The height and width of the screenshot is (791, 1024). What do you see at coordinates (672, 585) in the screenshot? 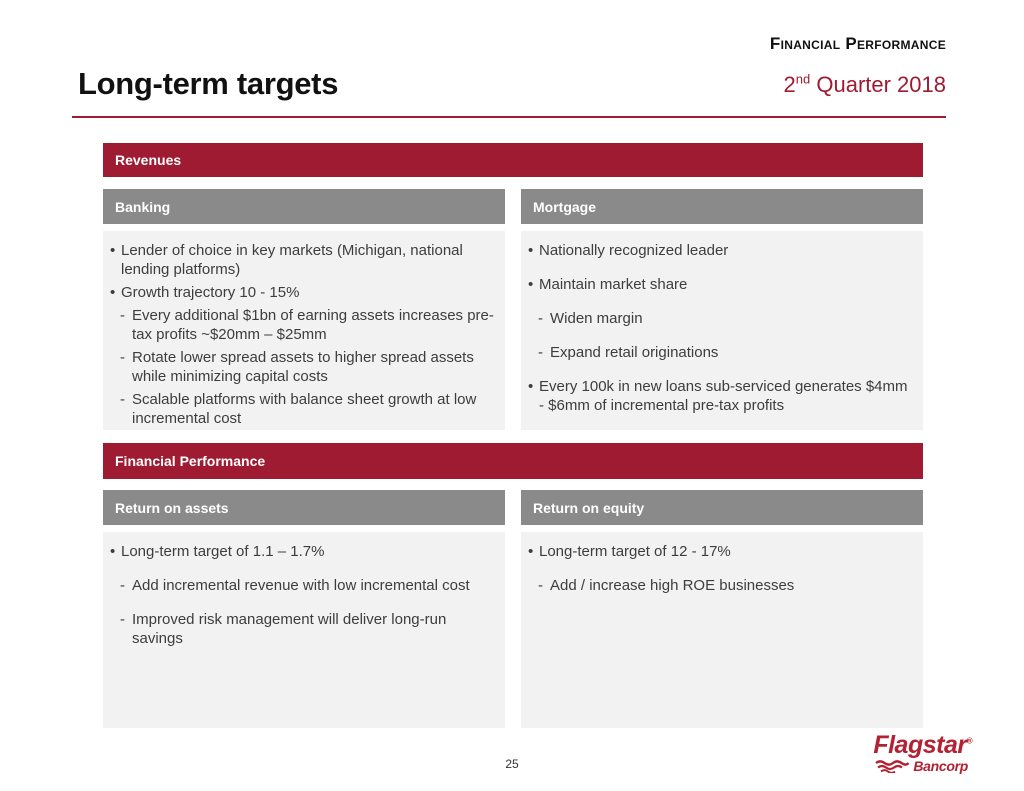
I see `bullet-text: Add / increase high ROE businesses` at bounding box center [672, 585].